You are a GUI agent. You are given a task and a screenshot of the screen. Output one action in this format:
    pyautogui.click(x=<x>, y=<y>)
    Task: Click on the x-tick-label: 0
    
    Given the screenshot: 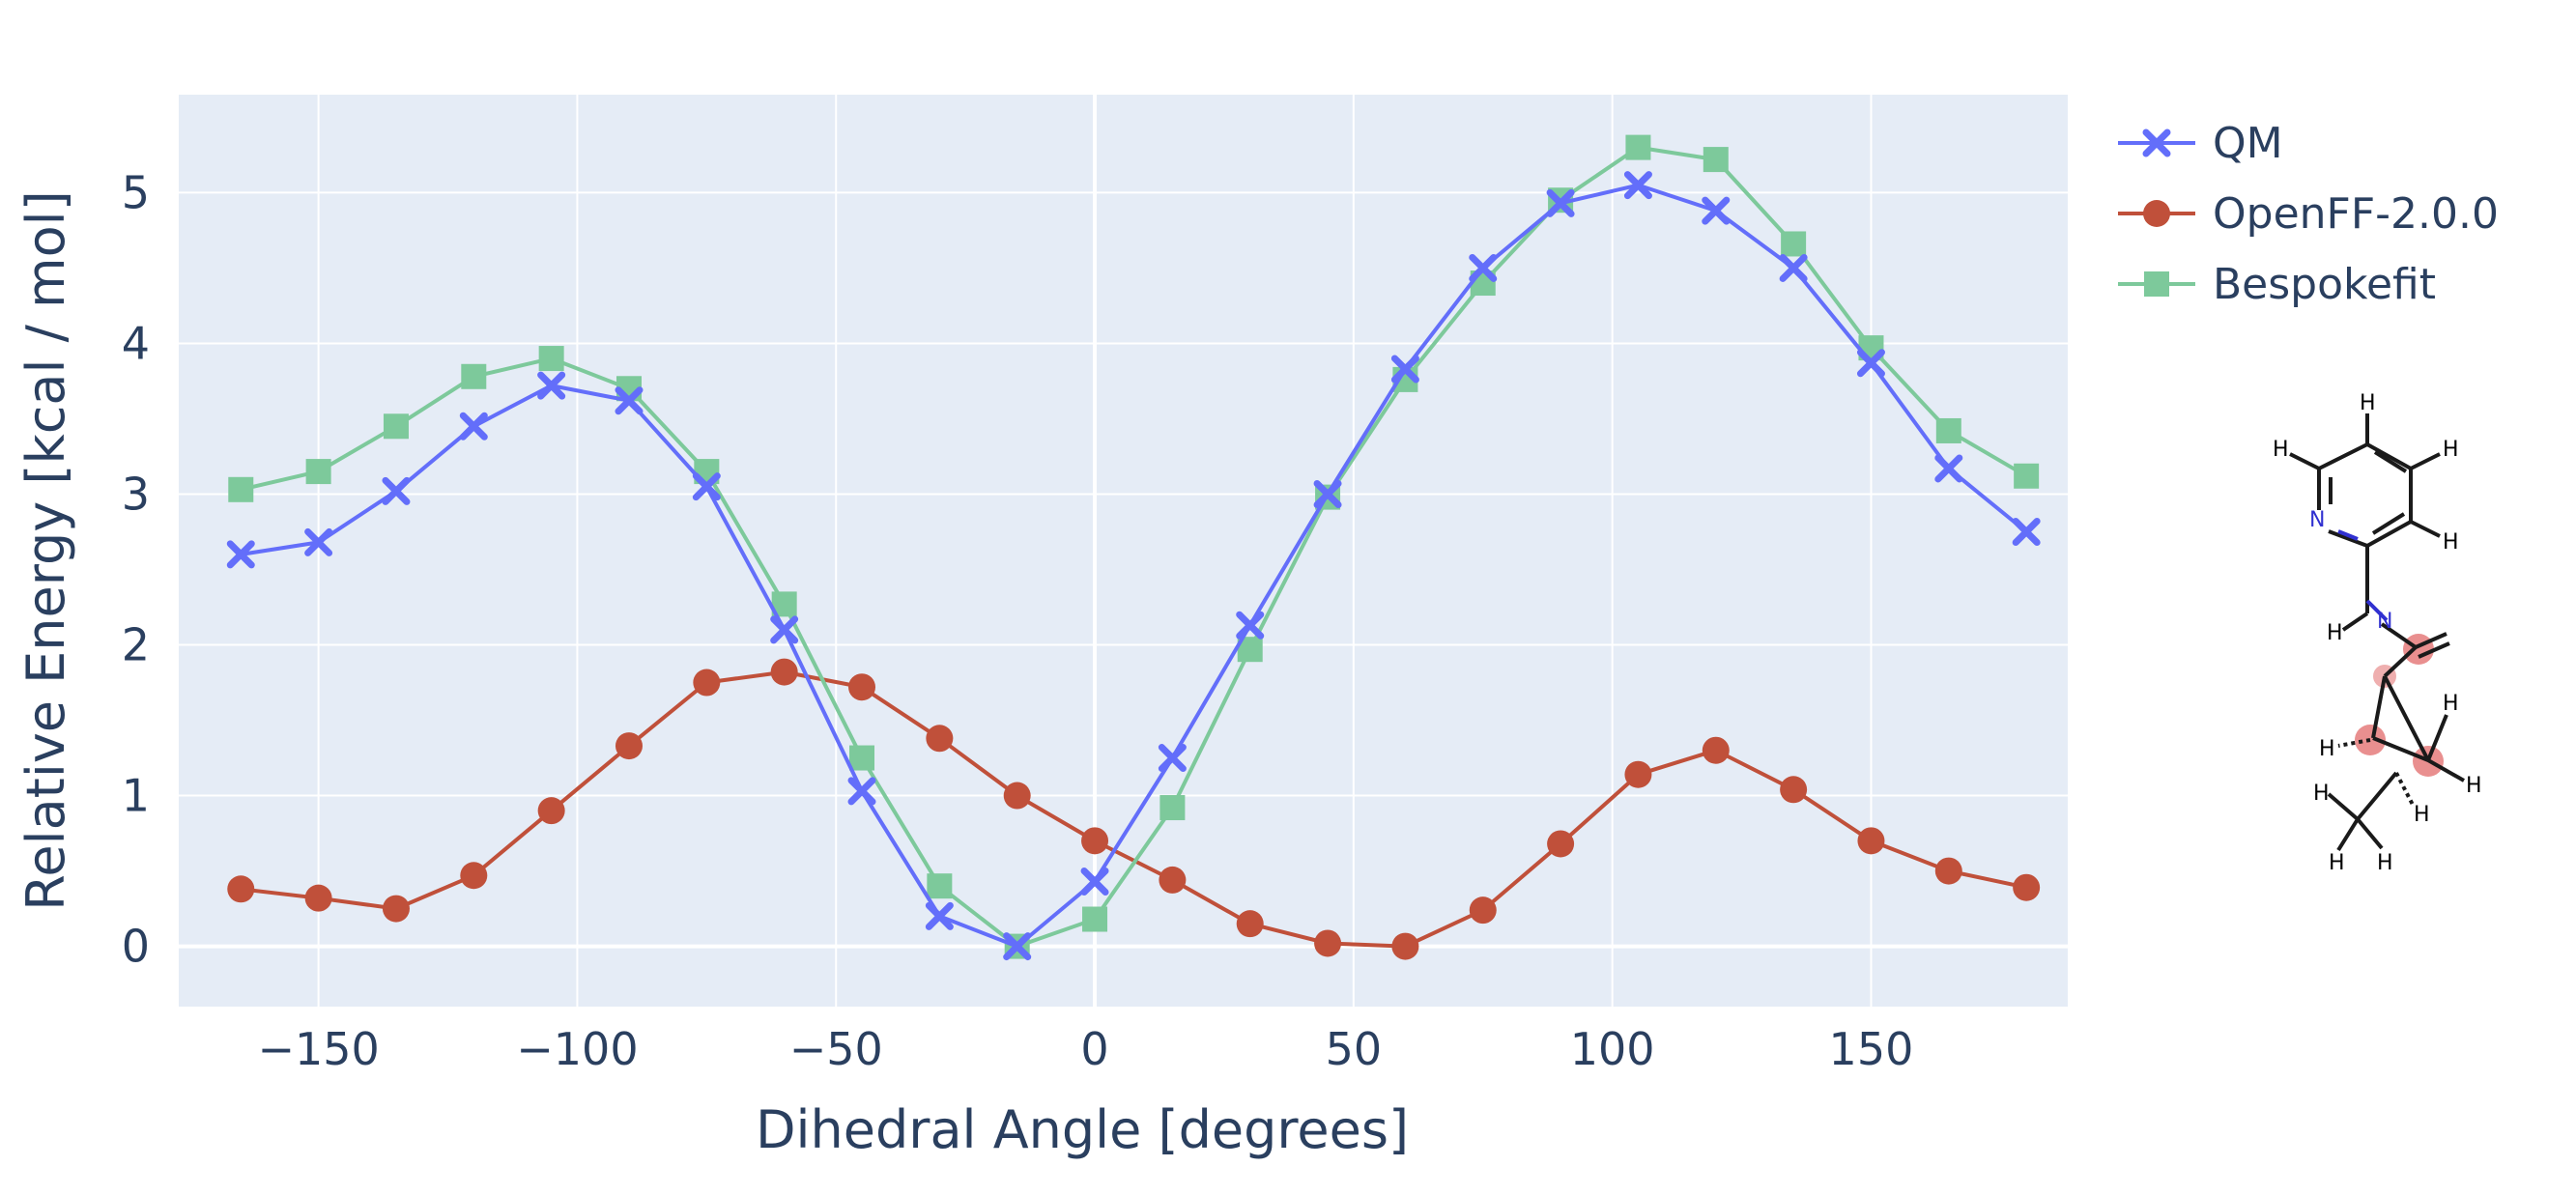 What is the action you would take?
    pyautogui.click(x=1094, y=1049)
    